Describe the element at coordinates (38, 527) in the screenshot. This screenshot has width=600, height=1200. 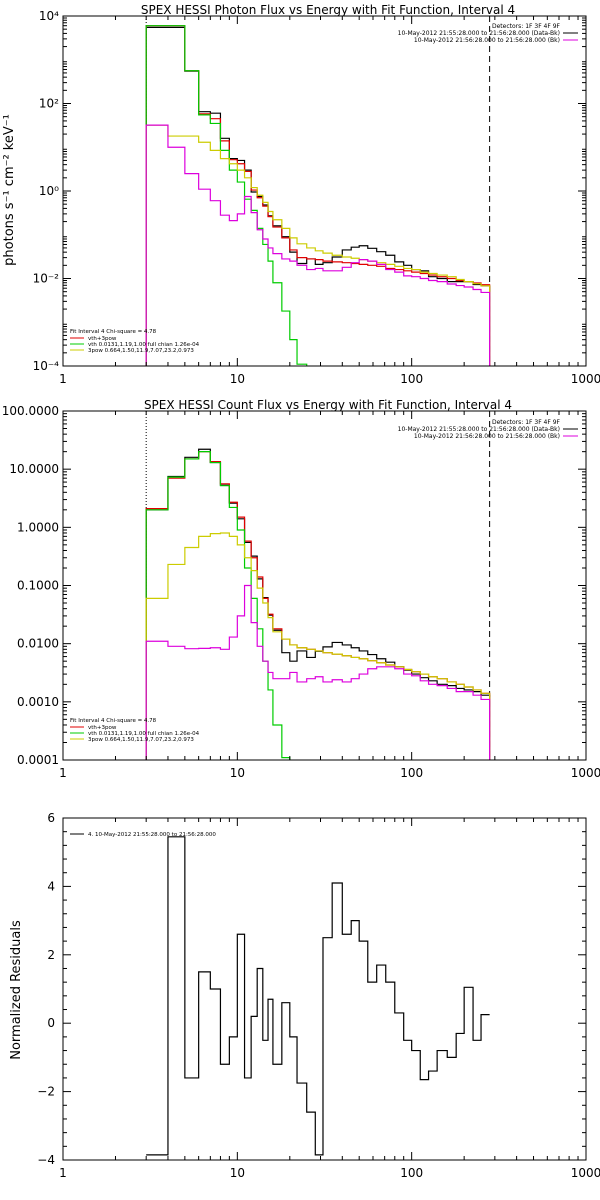
I see `y-tick-label: 1.0000` at that location.